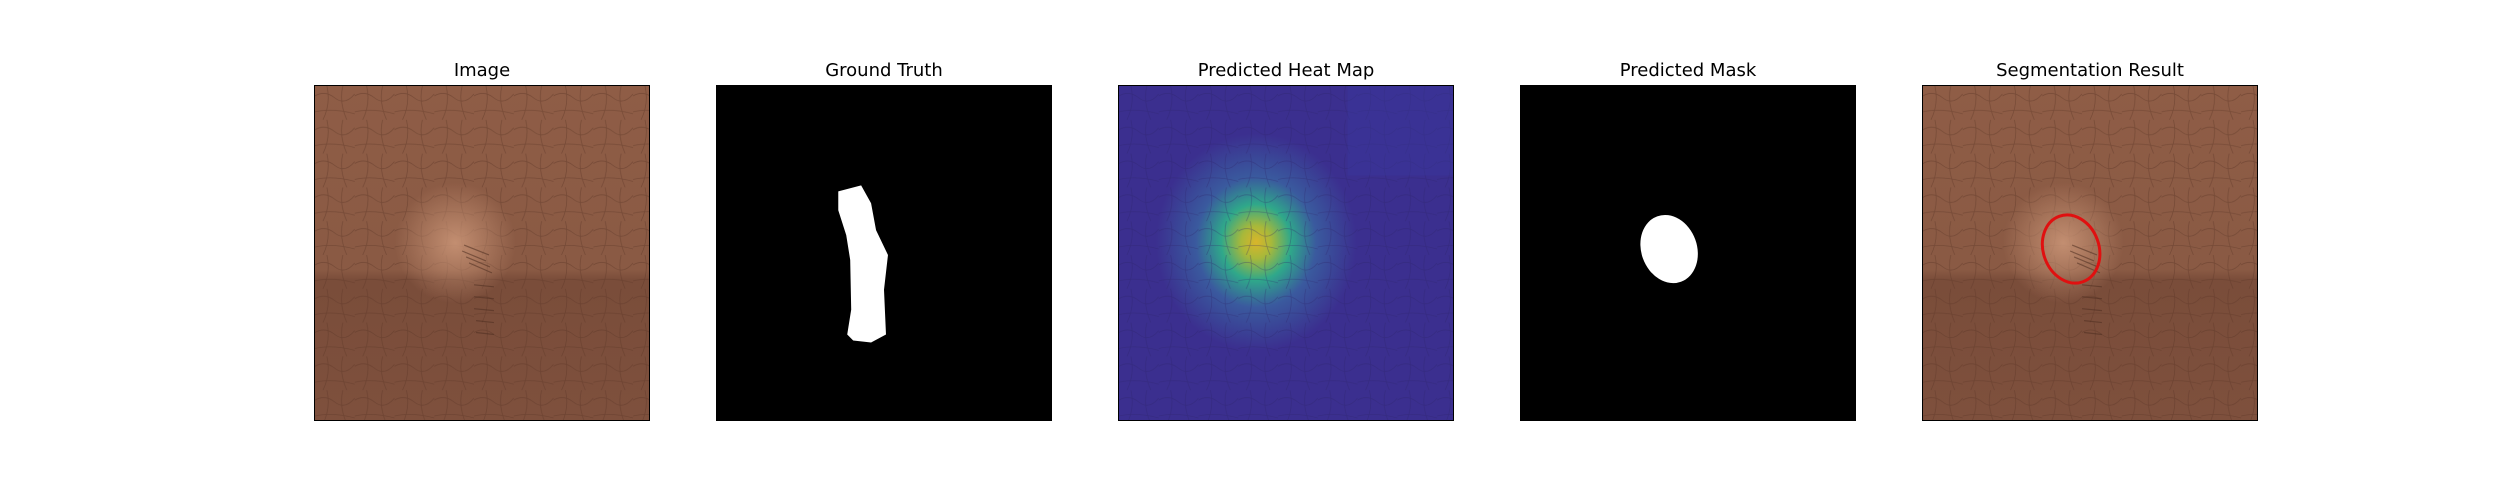  What do you see at coordinates (2071, 249) in the screenshot?
I see `segmentation-contour` at bounding box center [2071, 249].